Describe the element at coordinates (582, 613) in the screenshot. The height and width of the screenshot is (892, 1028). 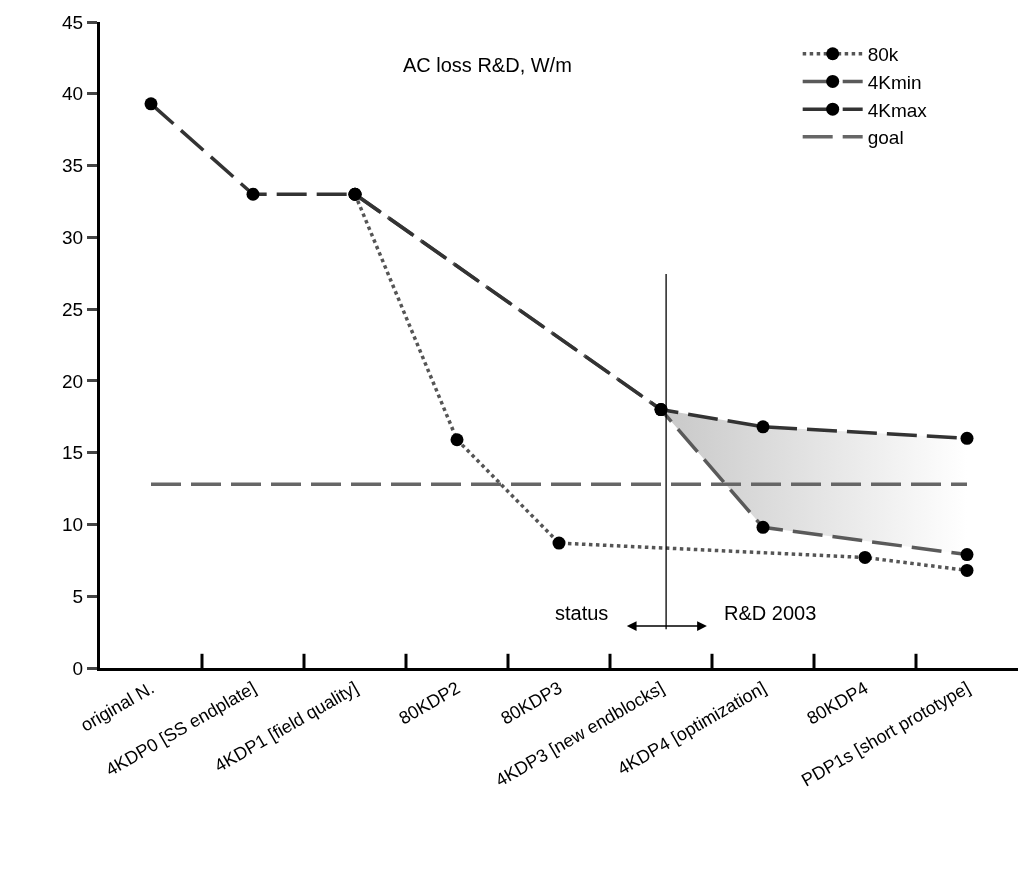
I see `annotation: status` at that location.